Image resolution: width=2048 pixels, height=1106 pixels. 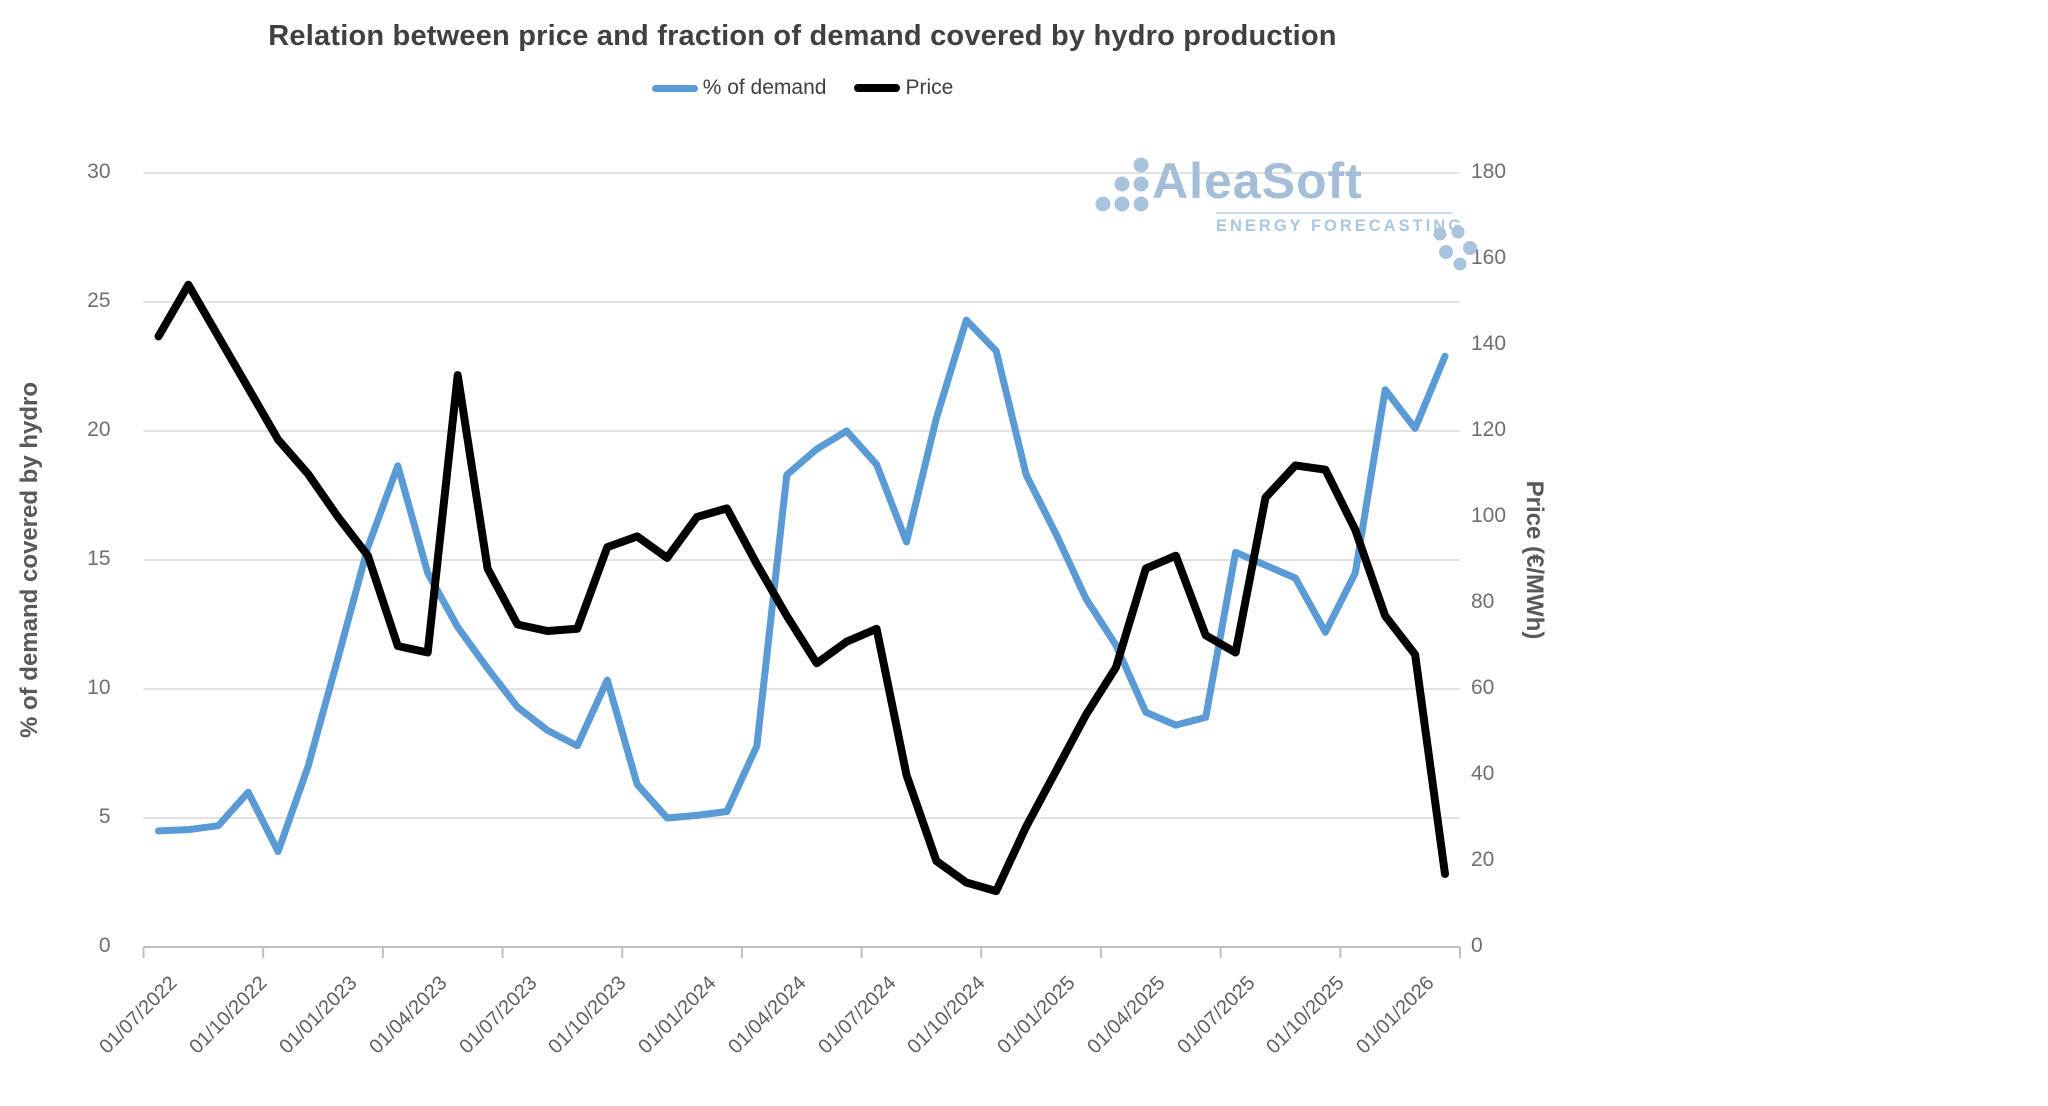 What do you see at coordinates (99, 687) in the screenshot?
I see `y-left-tick-10: 10` at bounding box center [99, 687].